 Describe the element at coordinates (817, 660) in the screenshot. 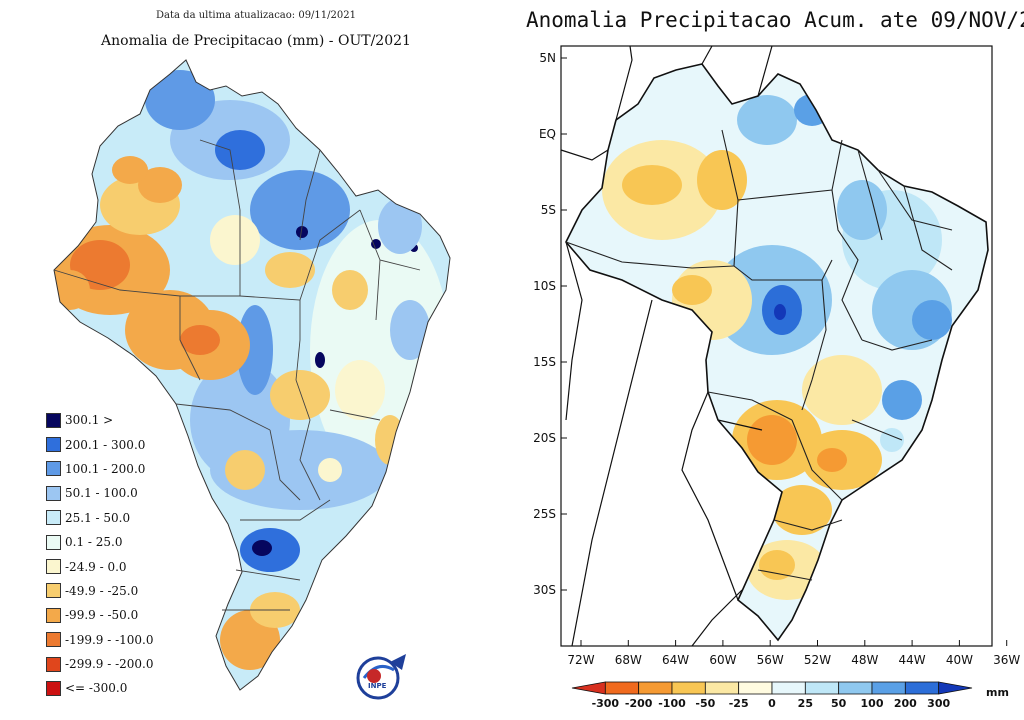

I see `lon-tick-label: 52W` at that location.